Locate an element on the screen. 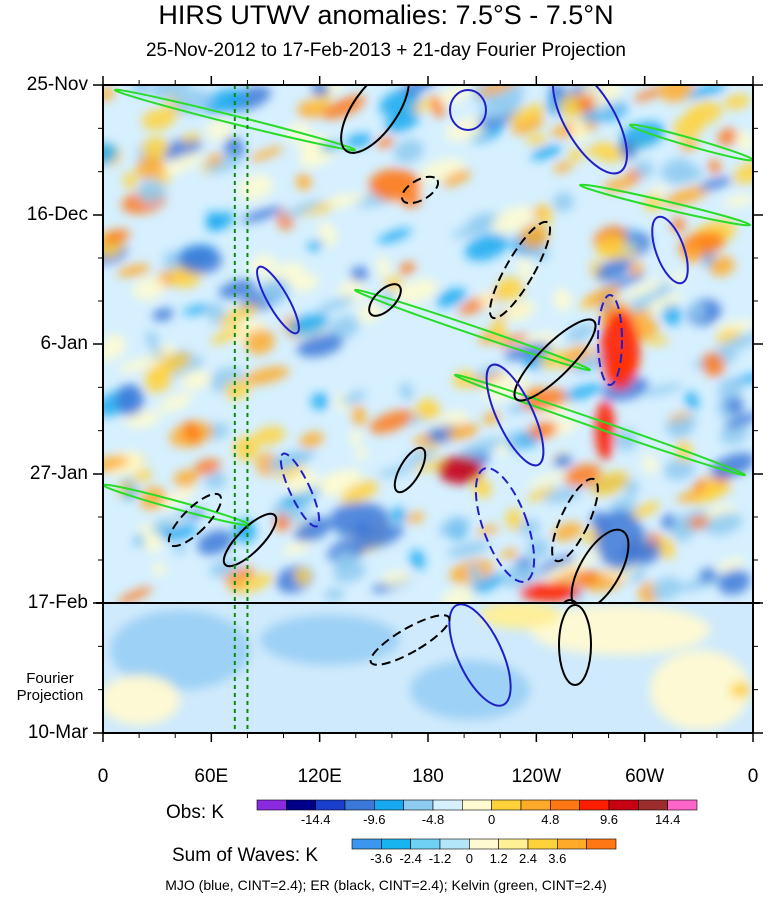 The width and height of the screenshot is (772, 899). mjo-projection-contour is located at coordinates (480, 655).